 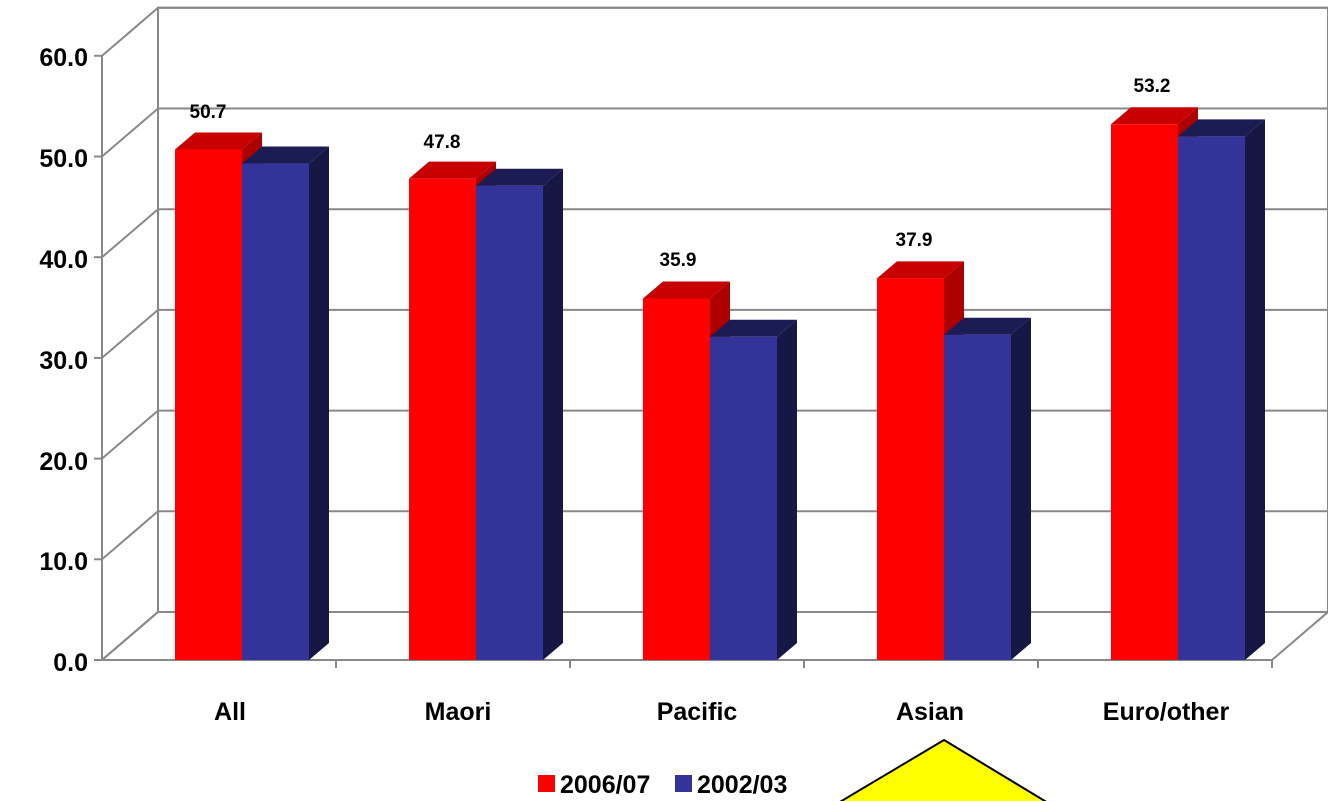 What do you see at coordinates (442, 419) in the screenshot?
I see `bar-2006/07-Maori` at bounding box center [442, 419].